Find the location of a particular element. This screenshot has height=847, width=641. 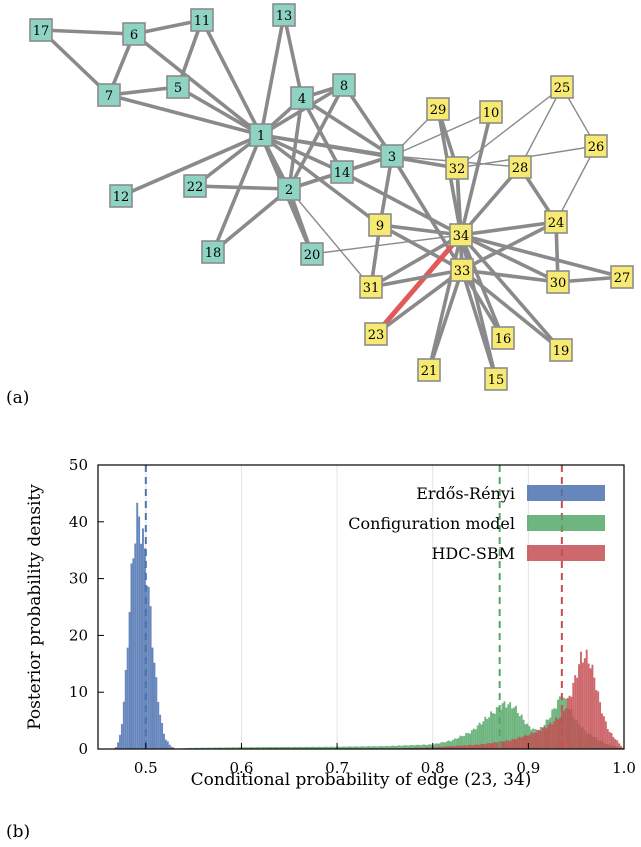

x-tick-label: 0.9 is located at coordinates (528, 768).